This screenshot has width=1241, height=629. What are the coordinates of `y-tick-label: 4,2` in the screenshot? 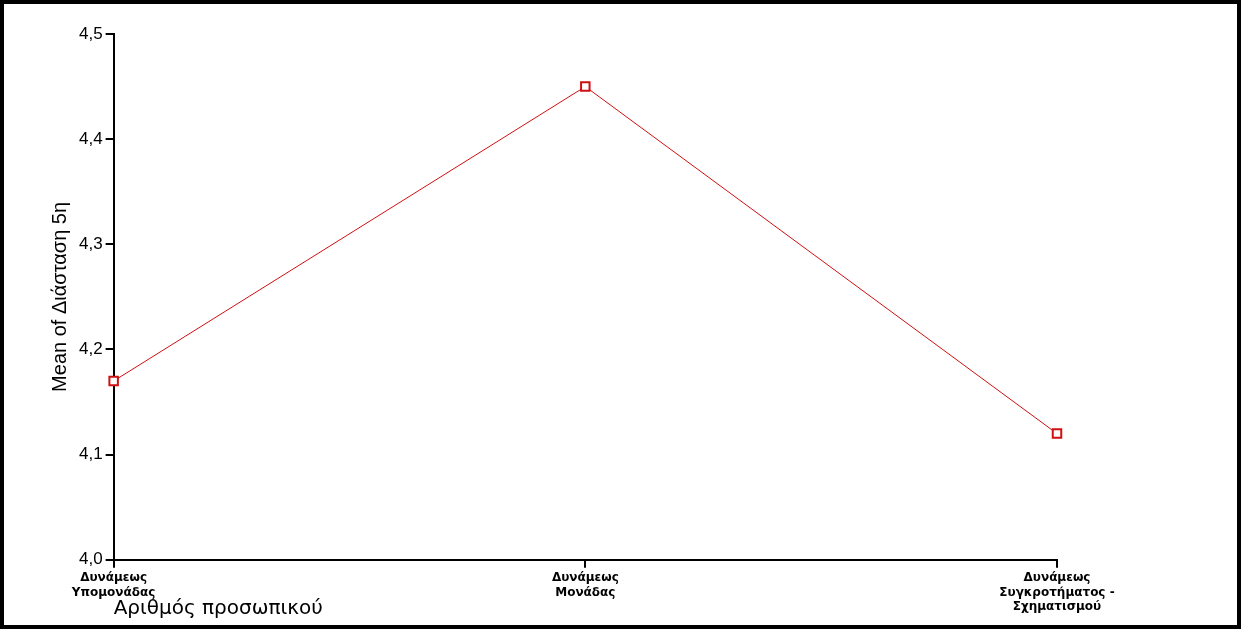 It's located at (90, 349).